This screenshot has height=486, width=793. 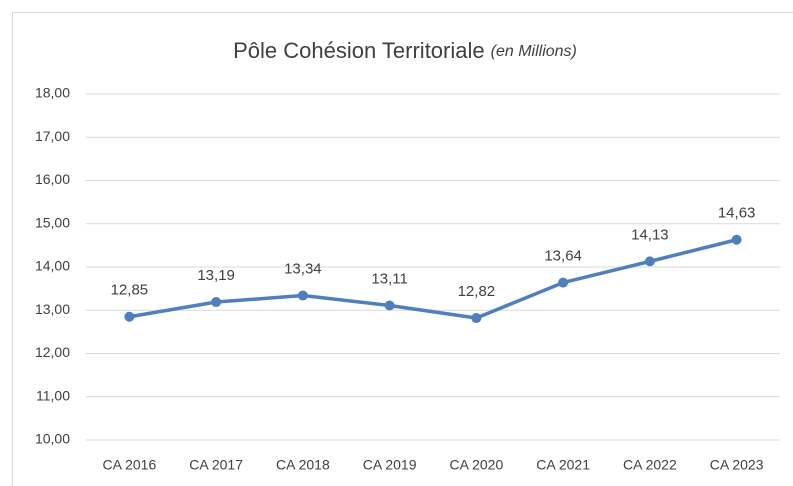 I want to click on data-label: 14,63, so click(x=737, y=213).